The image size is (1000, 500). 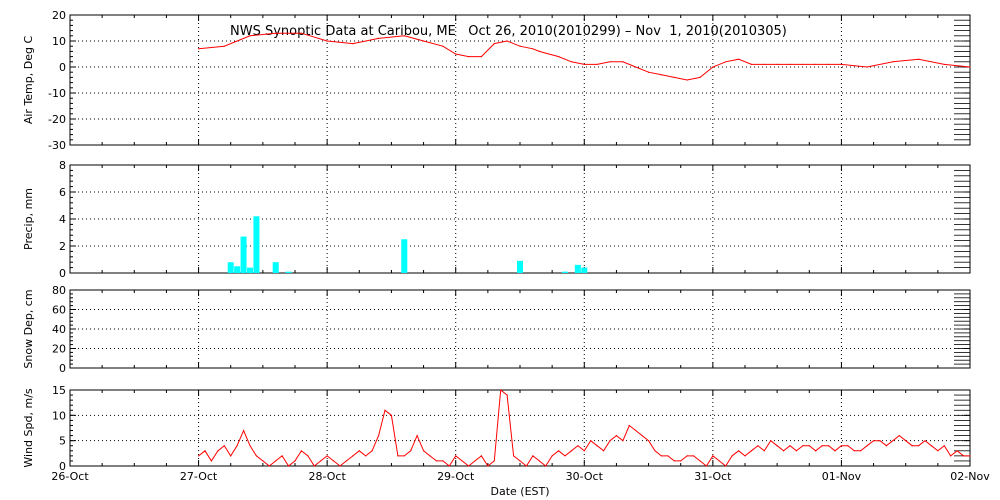 I want to click on precip-y-label: Precip, mm, so click(x=28, y=219).